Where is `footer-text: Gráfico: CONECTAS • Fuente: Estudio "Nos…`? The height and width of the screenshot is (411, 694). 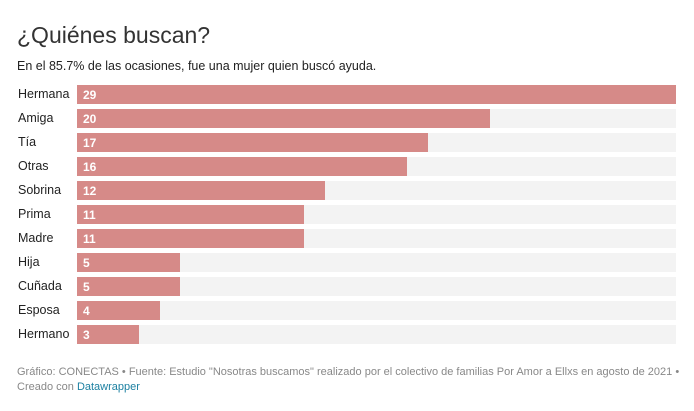
footer-text: Gráfico: CONECTAS • Fuente: Estudio "Nos… is located at coordinates (348, 379).